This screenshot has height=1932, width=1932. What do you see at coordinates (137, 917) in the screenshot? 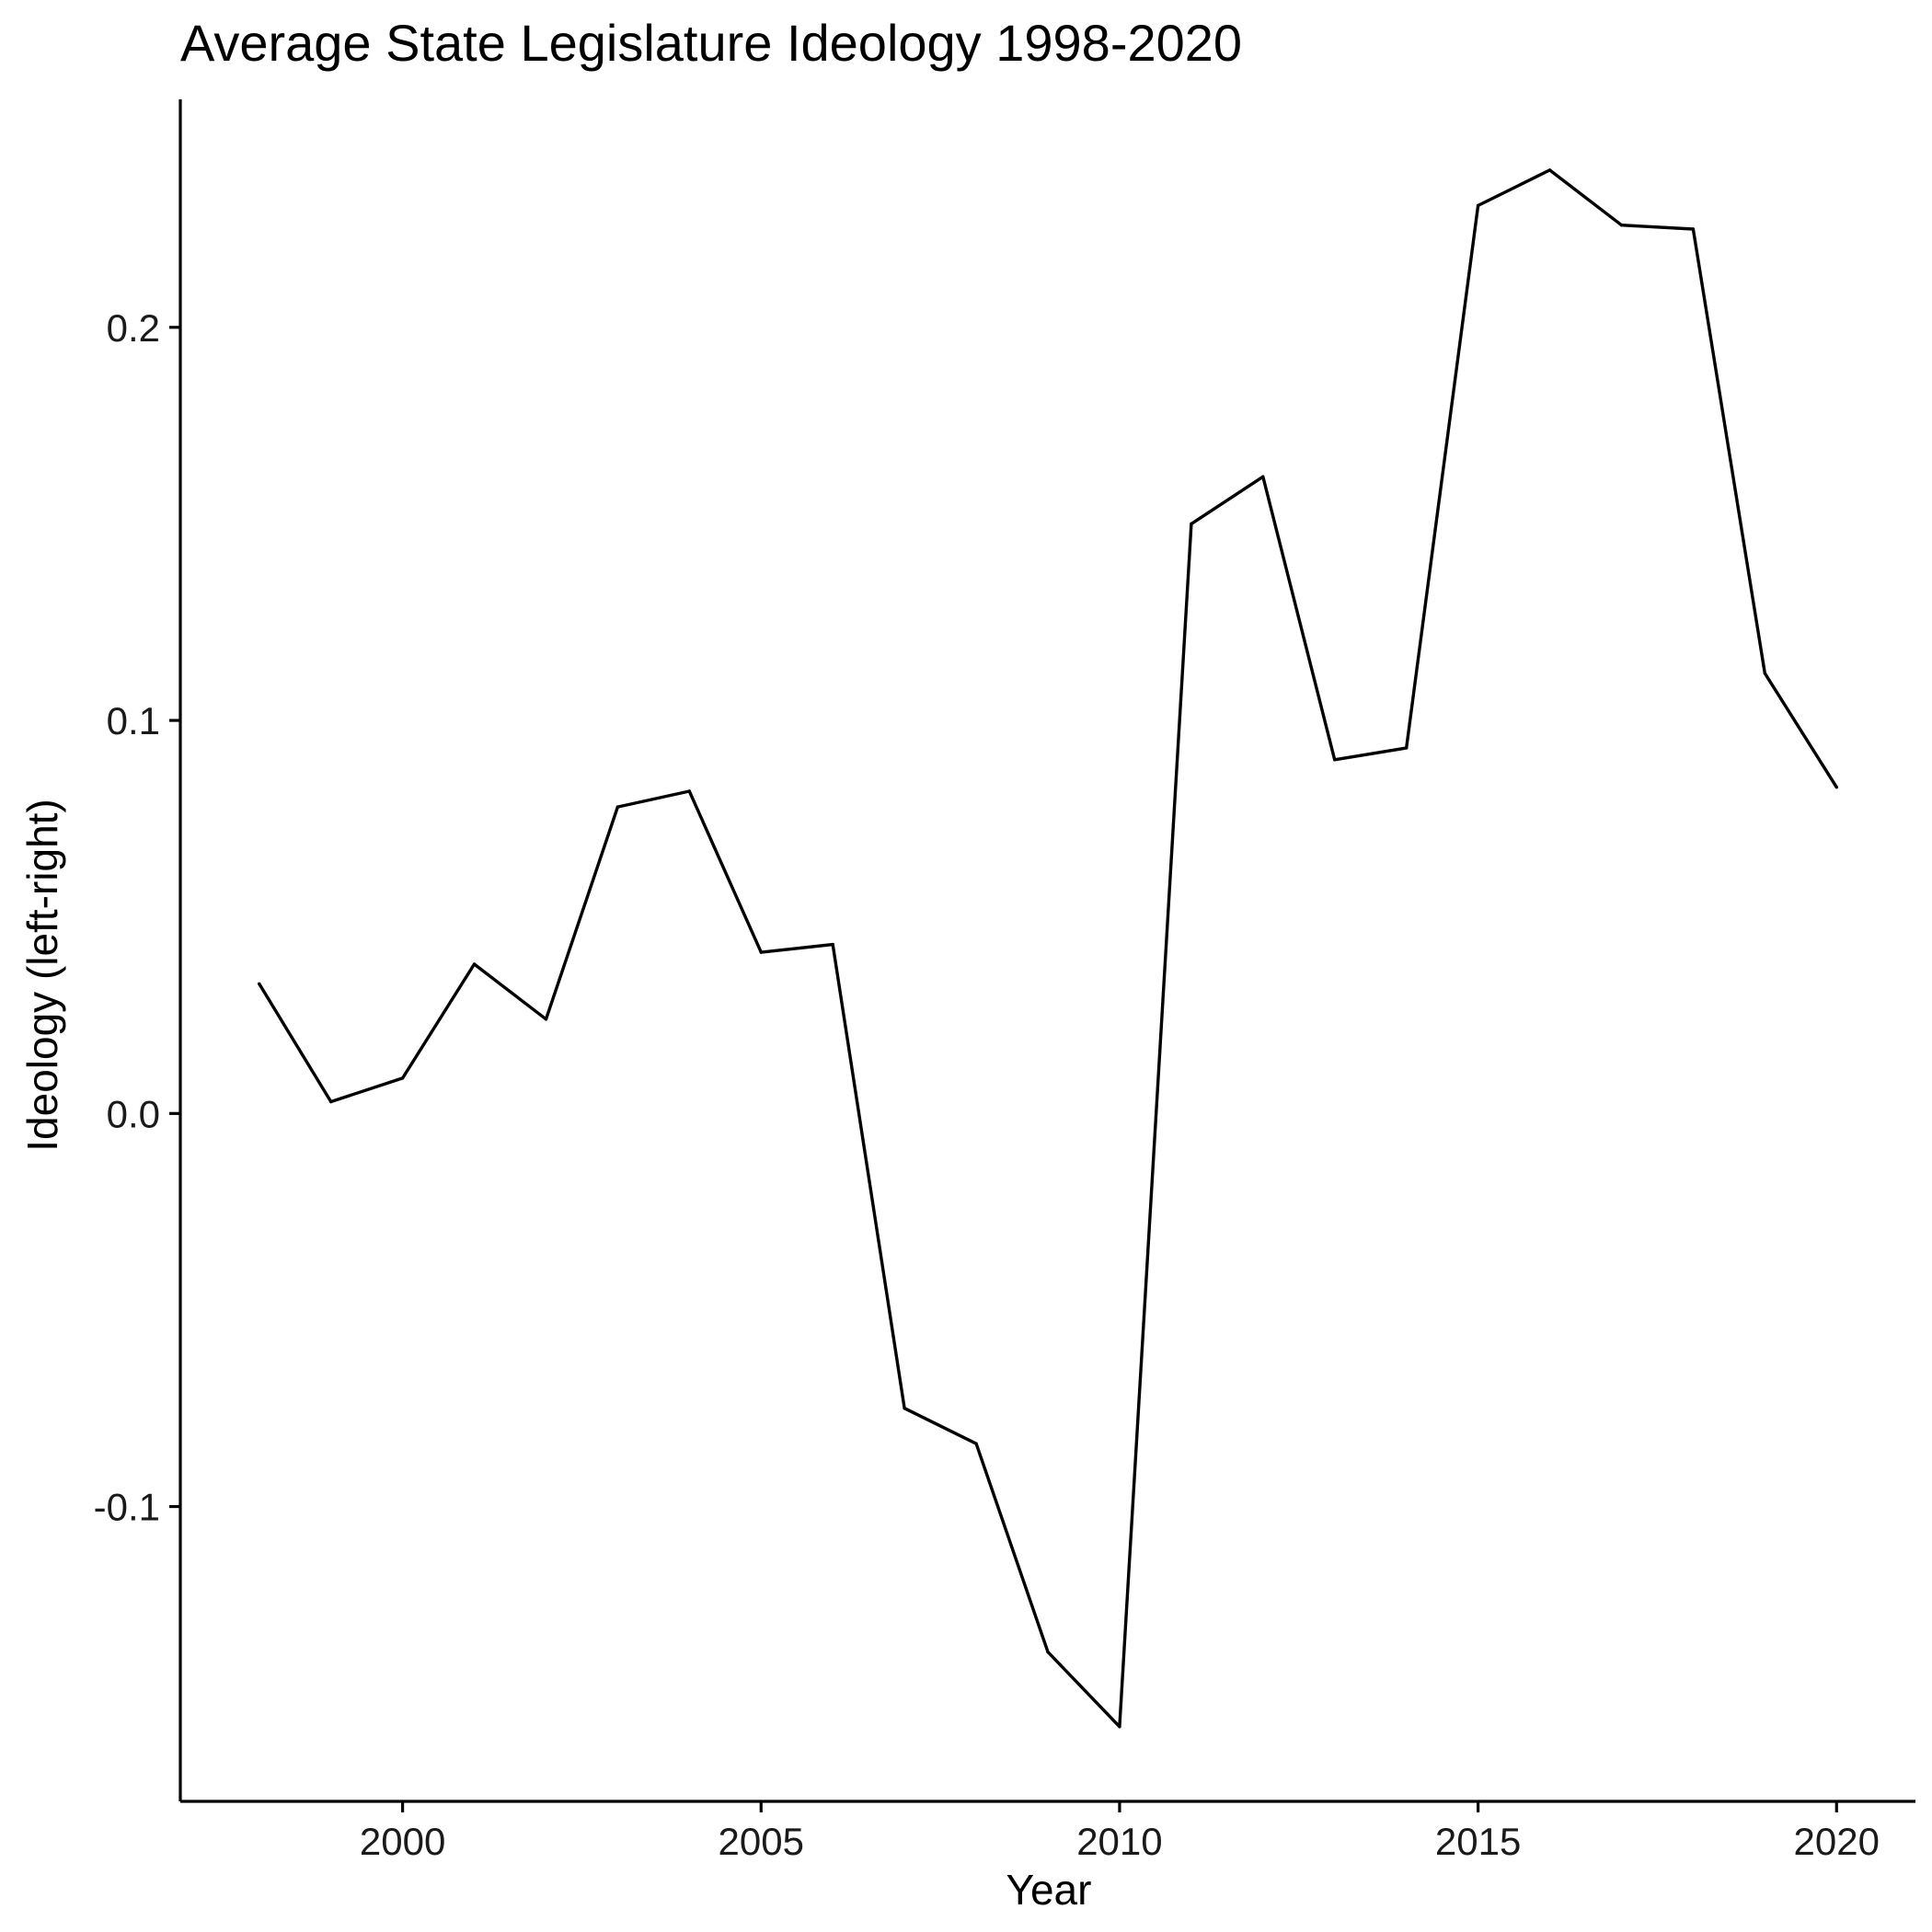
I see `y-axis-ticks: -0.1 0.0 0.1 0.2` at bounding box center [137, 917].